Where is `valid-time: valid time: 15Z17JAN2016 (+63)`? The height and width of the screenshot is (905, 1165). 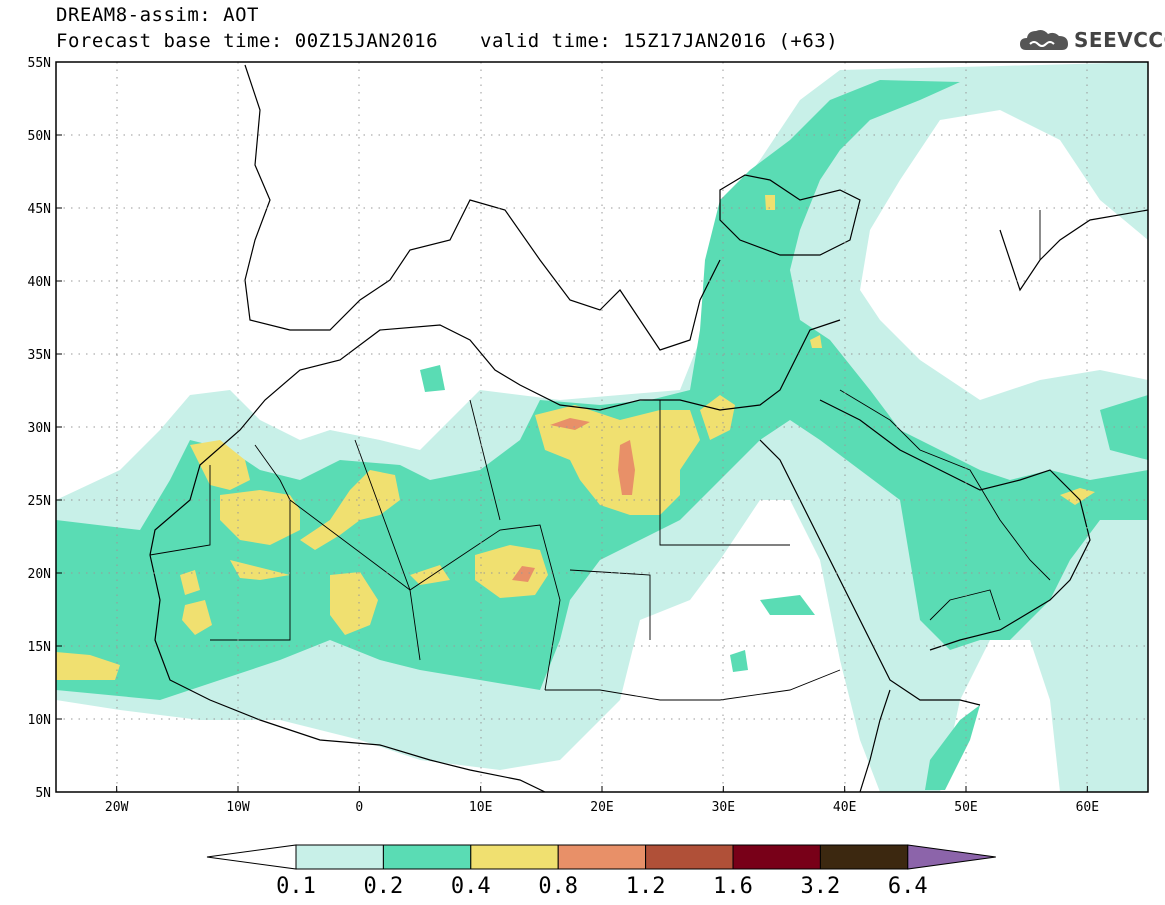 valid-time: valid time: 15Z17JAN2016 (+63) is located at coordinates (659, 41).